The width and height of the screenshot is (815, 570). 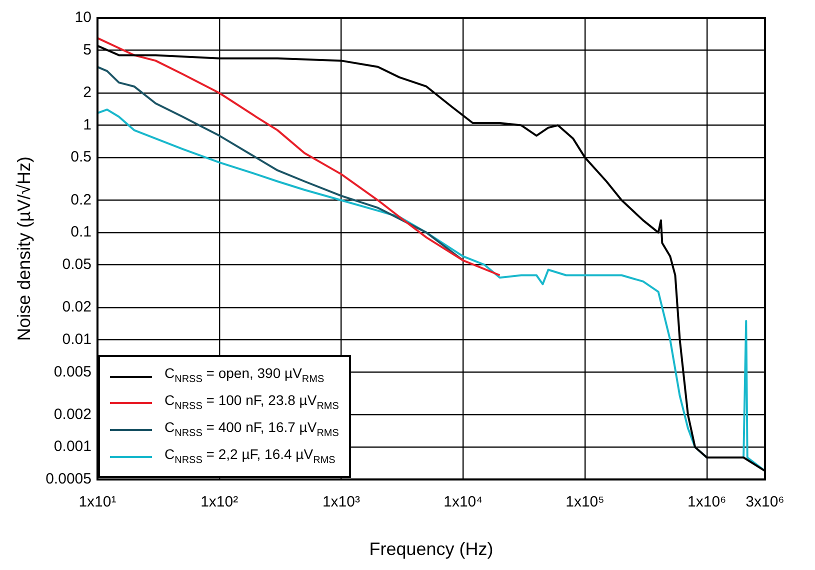 I want to click on x-axis-title: Frequency (Hz), so click(x=431, y=549).